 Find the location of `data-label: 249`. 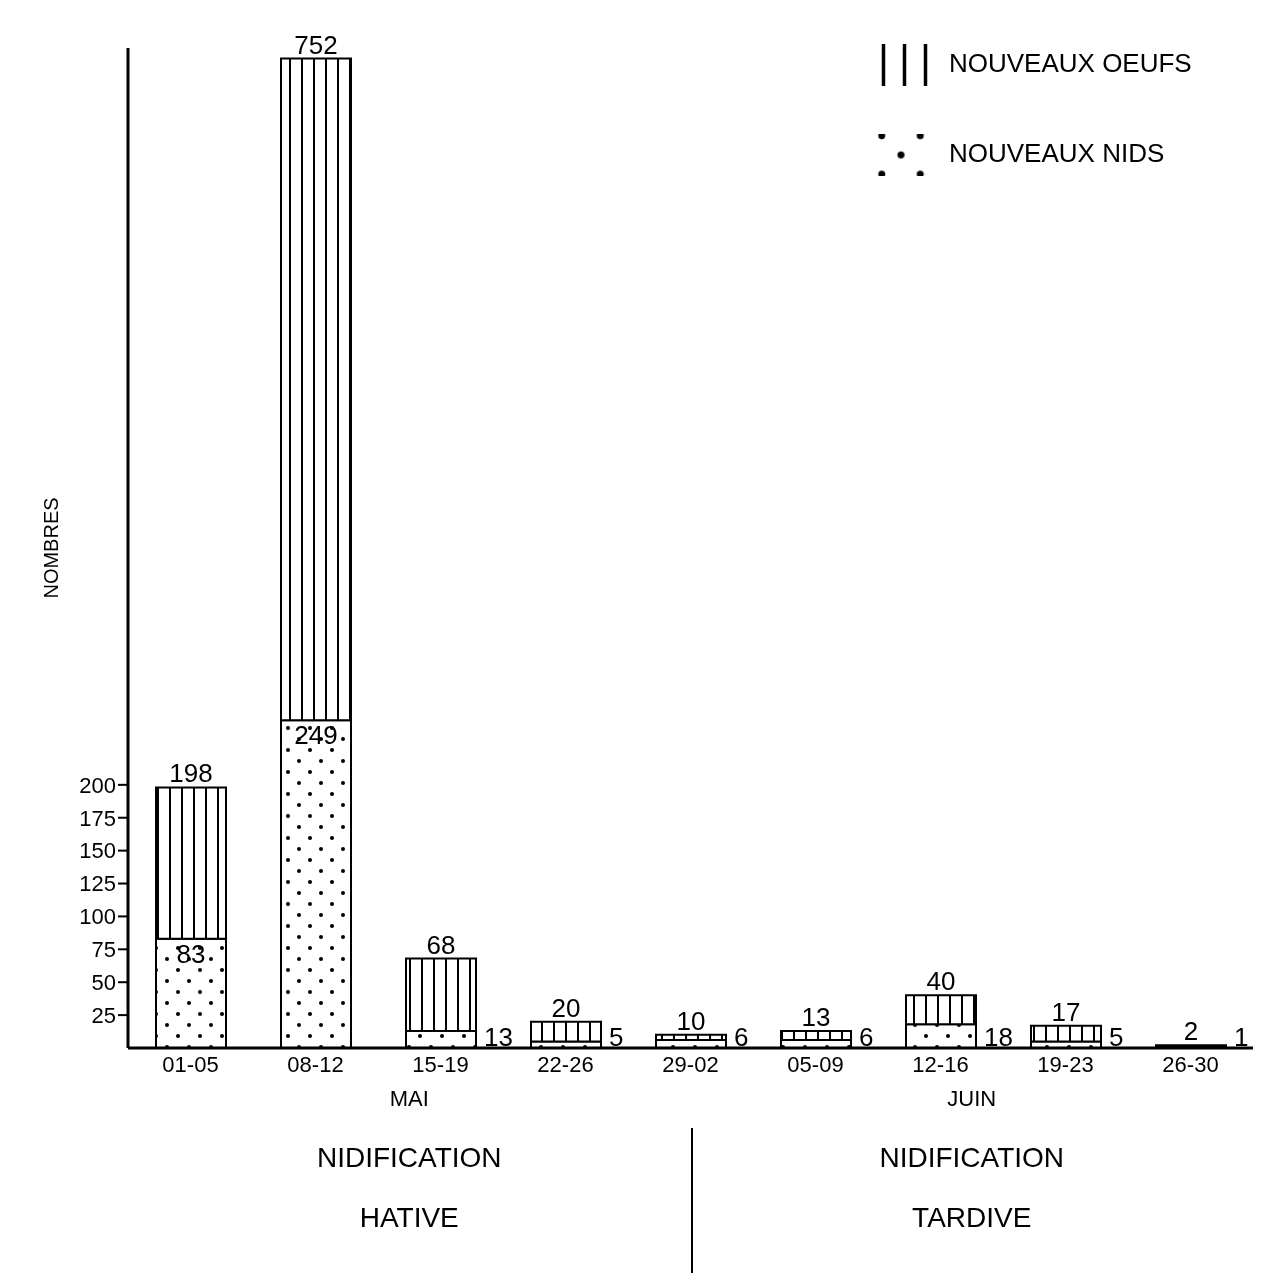

data-label: 249 is located at coordinates (316, 735).